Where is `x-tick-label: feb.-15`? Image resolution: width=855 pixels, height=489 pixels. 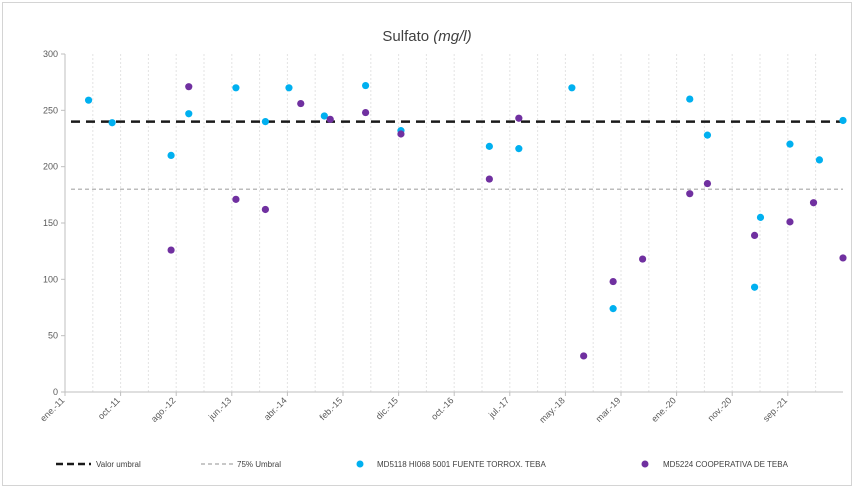 x-tick-label: feb.-15 is located at coordinates (331, 408).